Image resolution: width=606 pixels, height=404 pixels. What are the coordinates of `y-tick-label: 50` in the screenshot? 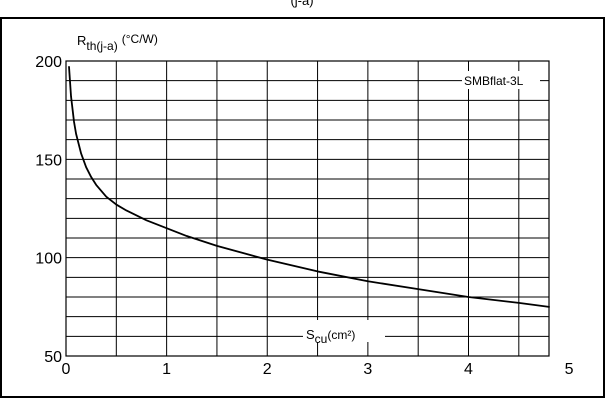 It's located at (53, 357).